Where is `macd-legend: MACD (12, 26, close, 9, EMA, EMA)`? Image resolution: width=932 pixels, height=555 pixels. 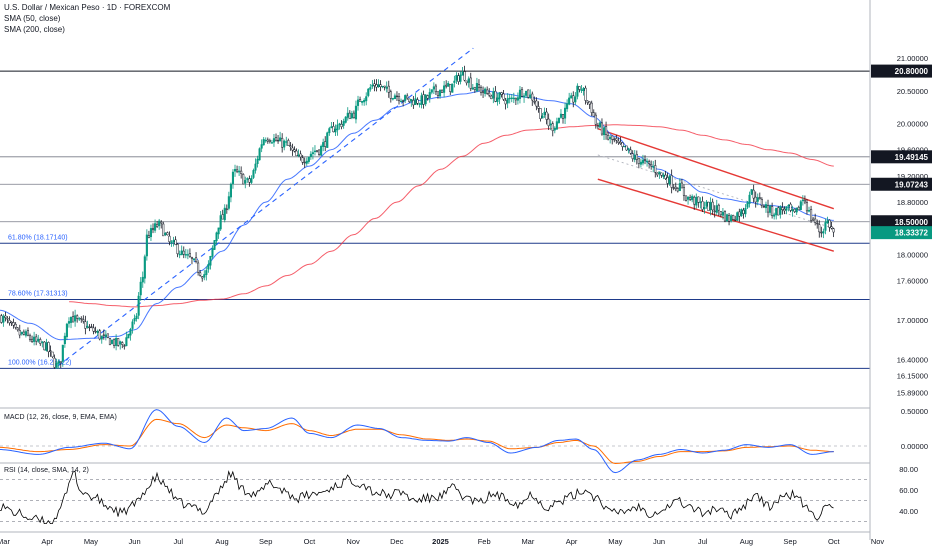
macd-legend: MACD (12, 26, close, 9, EMA, EMA) is located at coordinates (60, 417).